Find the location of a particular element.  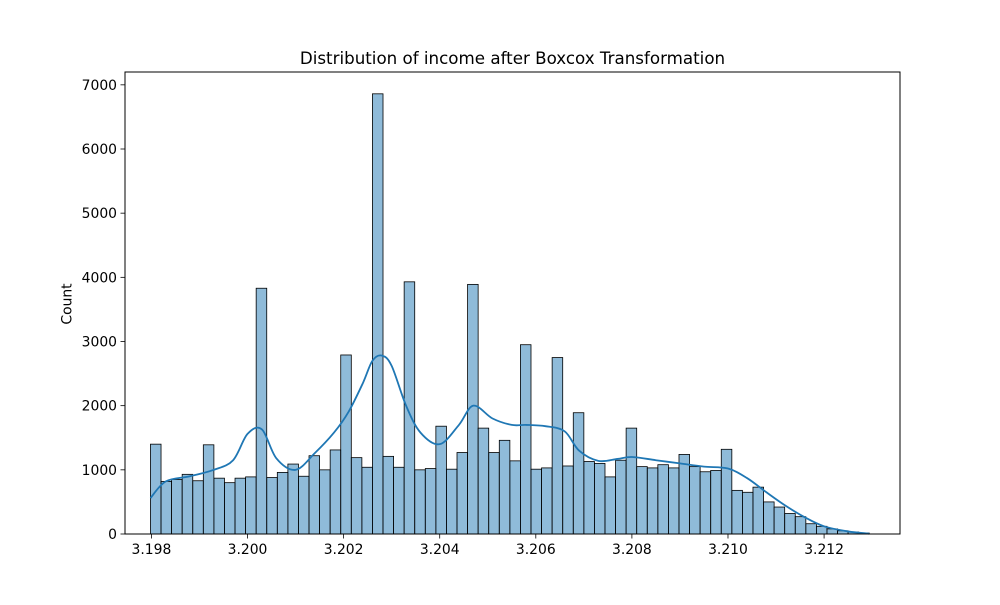

x-tick-label: 3.198 is located at coordinates (152, 550).